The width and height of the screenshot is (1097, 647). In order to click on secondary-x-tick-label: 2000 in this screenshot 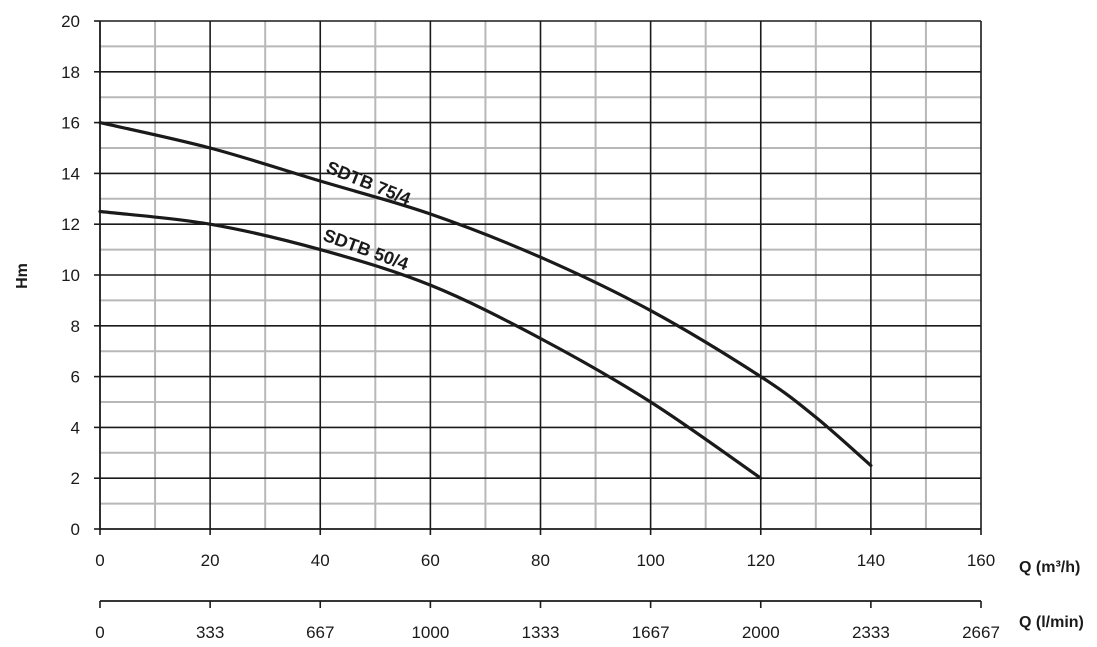, I will do `click(761, 632)`.